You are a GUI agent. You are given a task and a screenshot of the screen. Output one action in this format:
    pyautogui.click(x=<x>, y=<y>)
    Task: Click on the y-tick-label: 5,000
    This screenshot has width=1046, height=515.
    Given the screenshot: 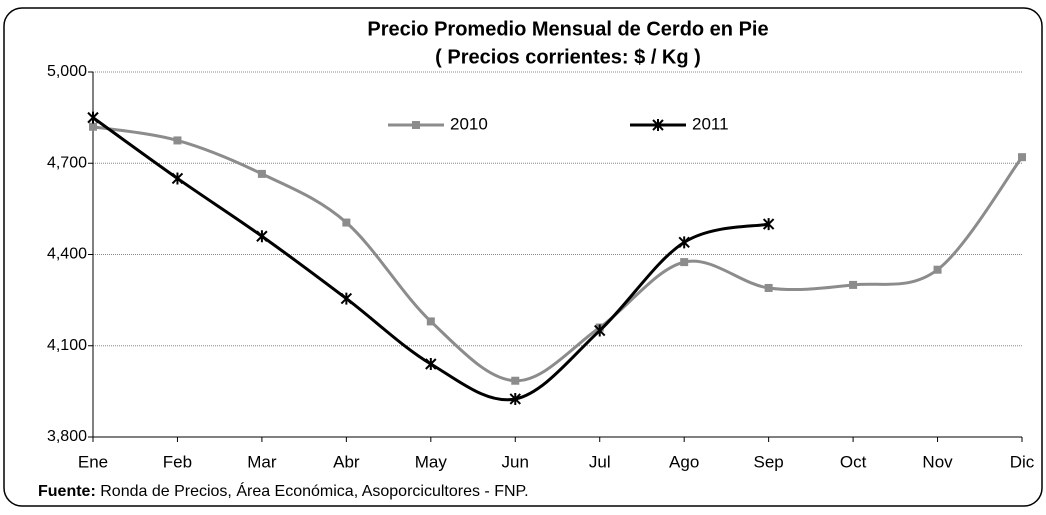 What is the action you would take?
    pyautogui.click(x=67, y=71)
    